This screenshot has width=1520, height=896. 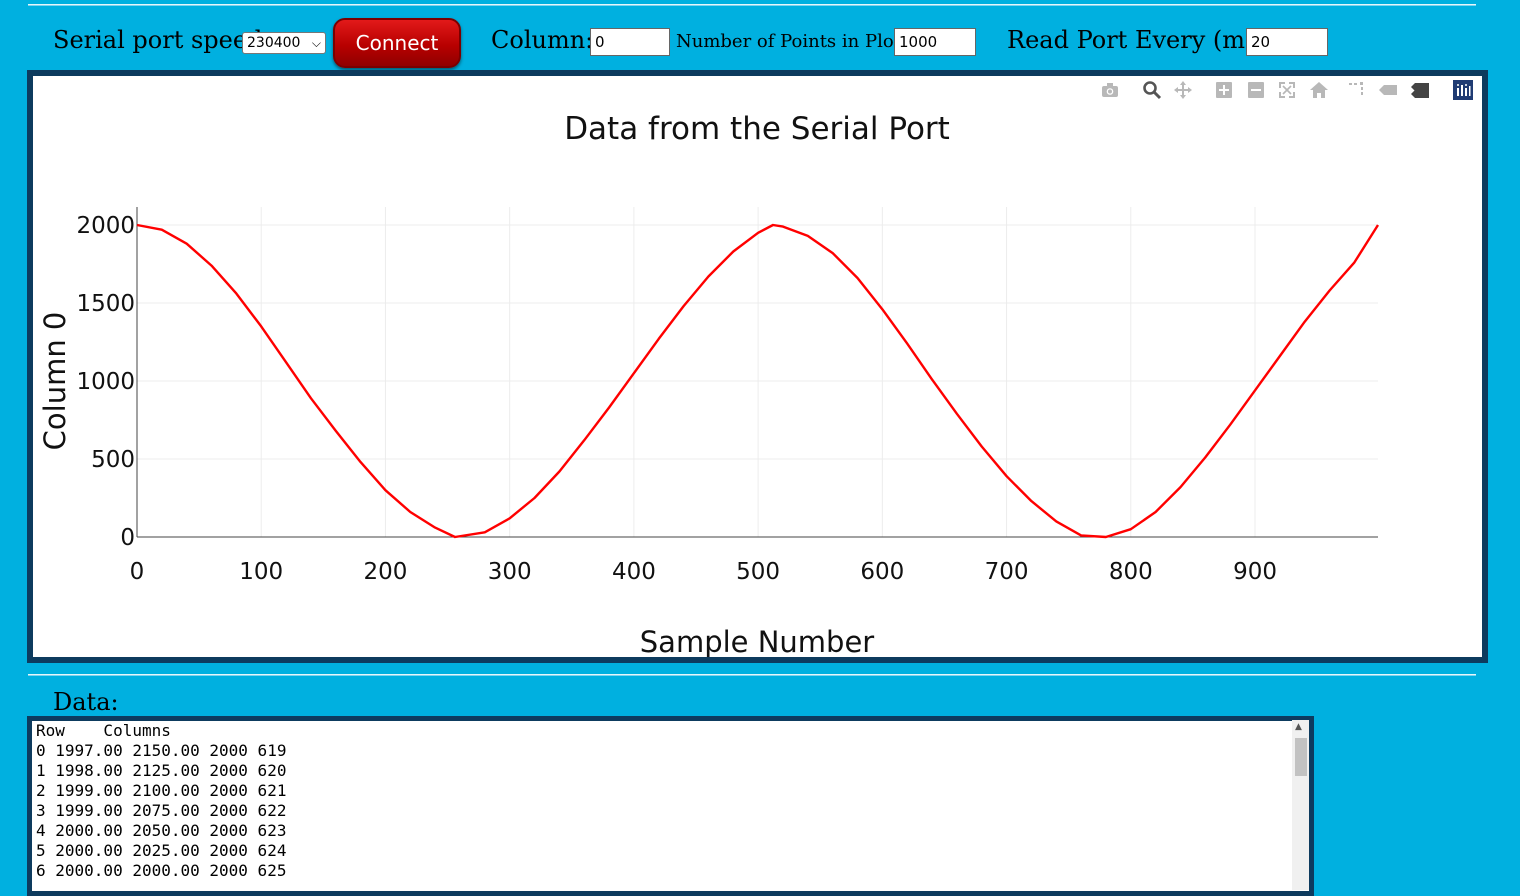 I want to click on hover-compare-icon, so click(x=1420, y=90).